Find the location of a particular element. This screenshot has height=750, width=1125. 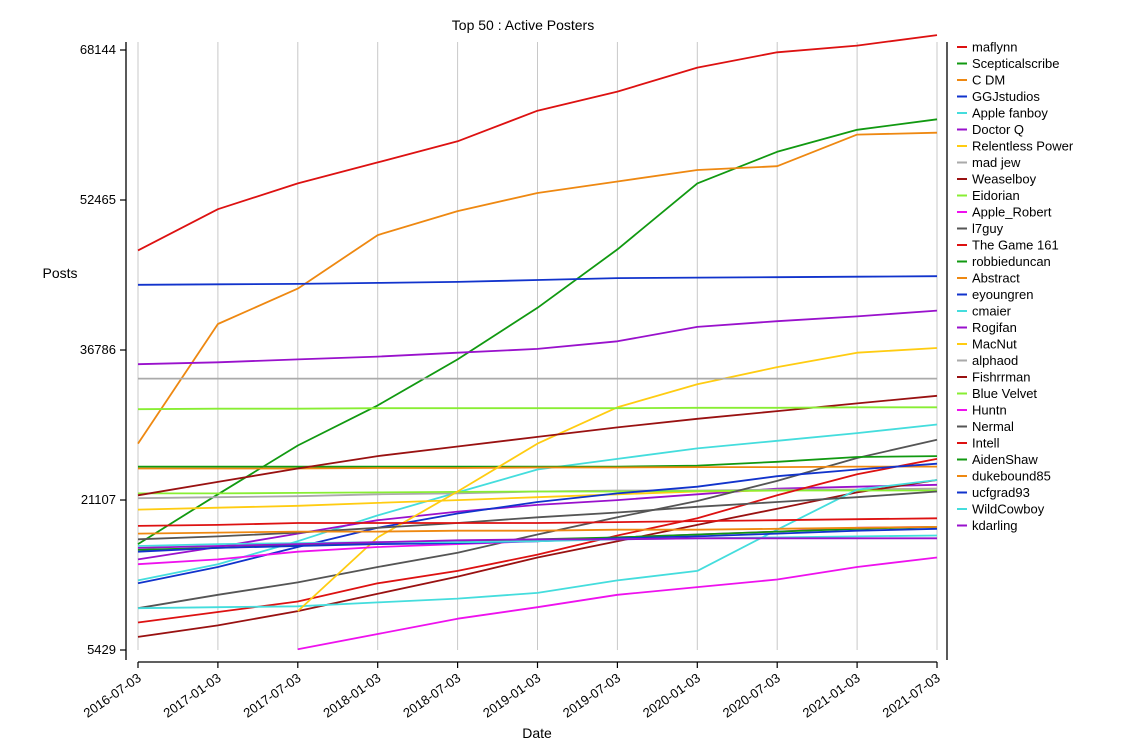

x-tick-label: 2016-07-03 is located at coordinates (112, 695).